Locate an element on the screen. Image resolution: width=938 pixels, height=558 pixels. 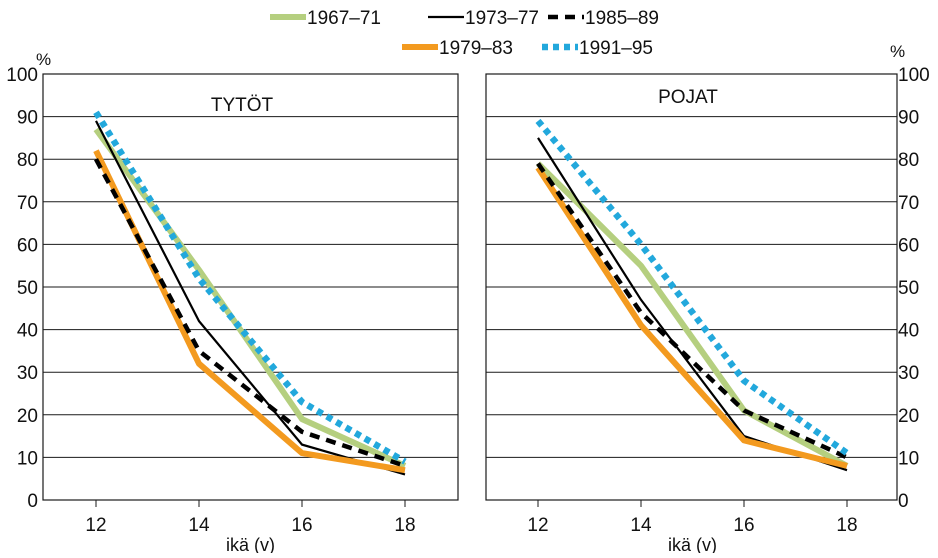
legend-label: 1967–71 is located at coordinates (344, 18).